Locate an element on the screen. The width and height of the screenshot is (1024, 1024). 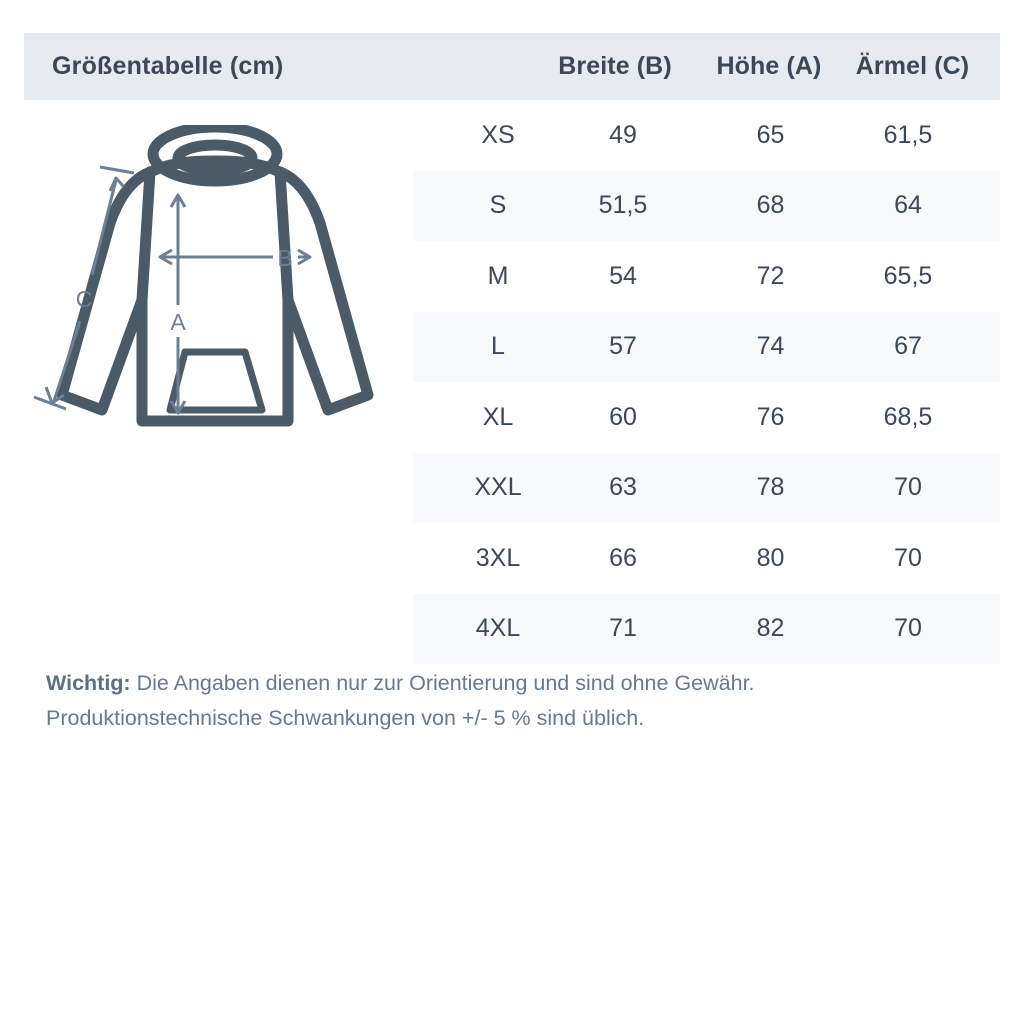
page-title: Größentabelle (cm) is located at coordinates (168, 66).